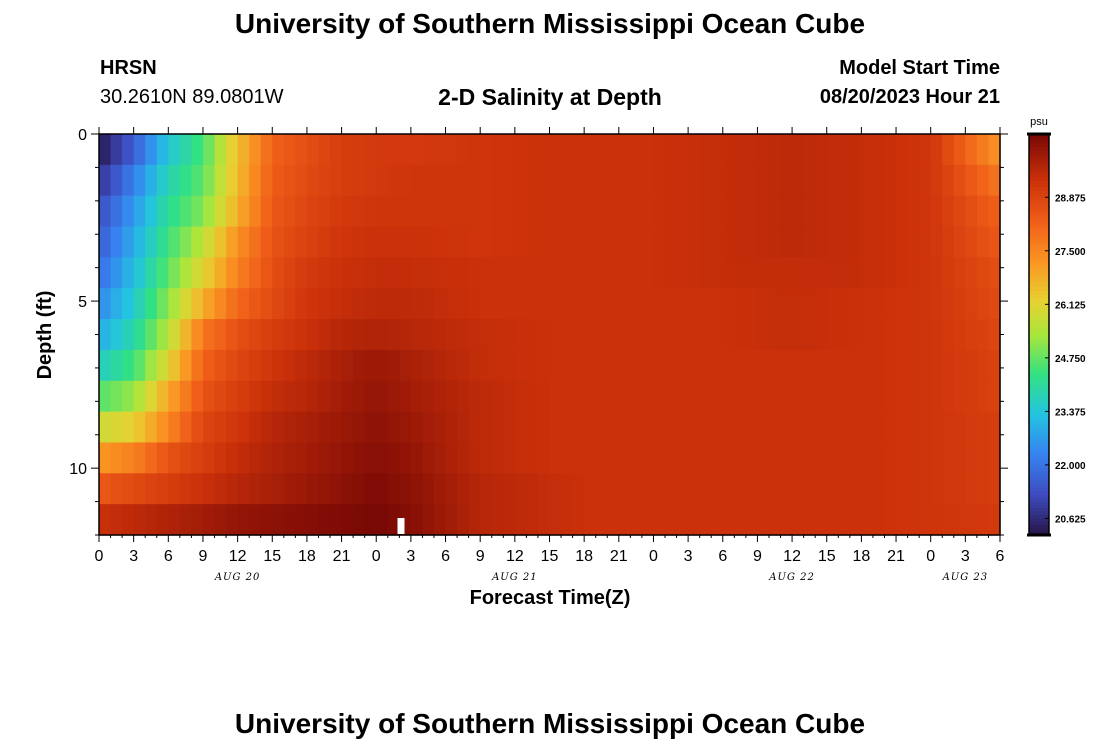 The height and width of the screenshot is (750, 1100). What do you see at coordinates (757, 556) in the screenshot?
I see `x-tick-label: 9` at bounding box center [757, 556].